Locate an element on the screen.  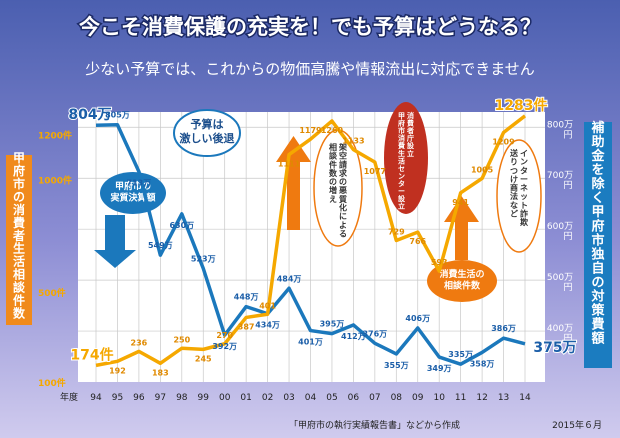
down-arrow-icon is located at coordinates (115, 241).